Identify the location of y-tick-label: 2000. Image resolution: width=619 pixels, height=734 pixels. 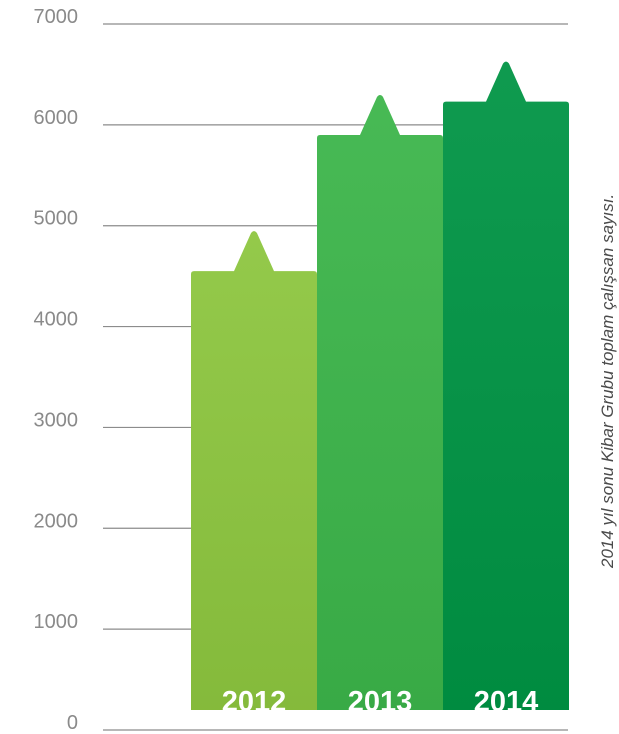
(56, 521).